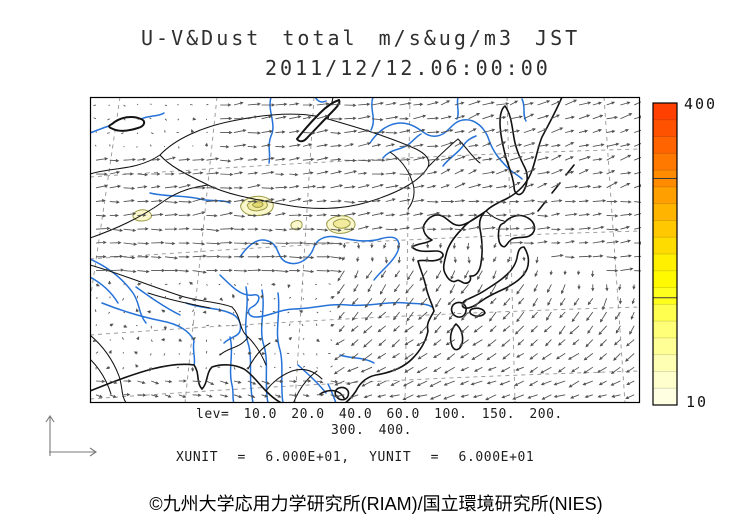  What do you see at coordinates (379, 414) in the screenshot?
I see `contour-levels-label: lev= 10.0 20.0 40.0 60.0 100. 150. 200.` at bounding box center [379, 414].